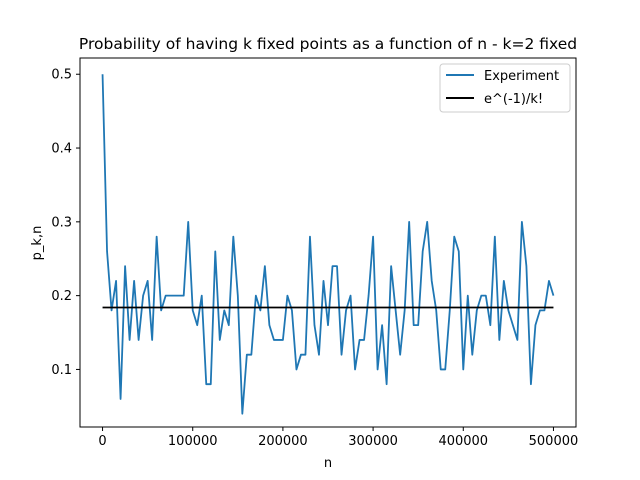 This screenshot has height=480, width=640. I want to click on x-tick-label: 500000, so click(554, 441).